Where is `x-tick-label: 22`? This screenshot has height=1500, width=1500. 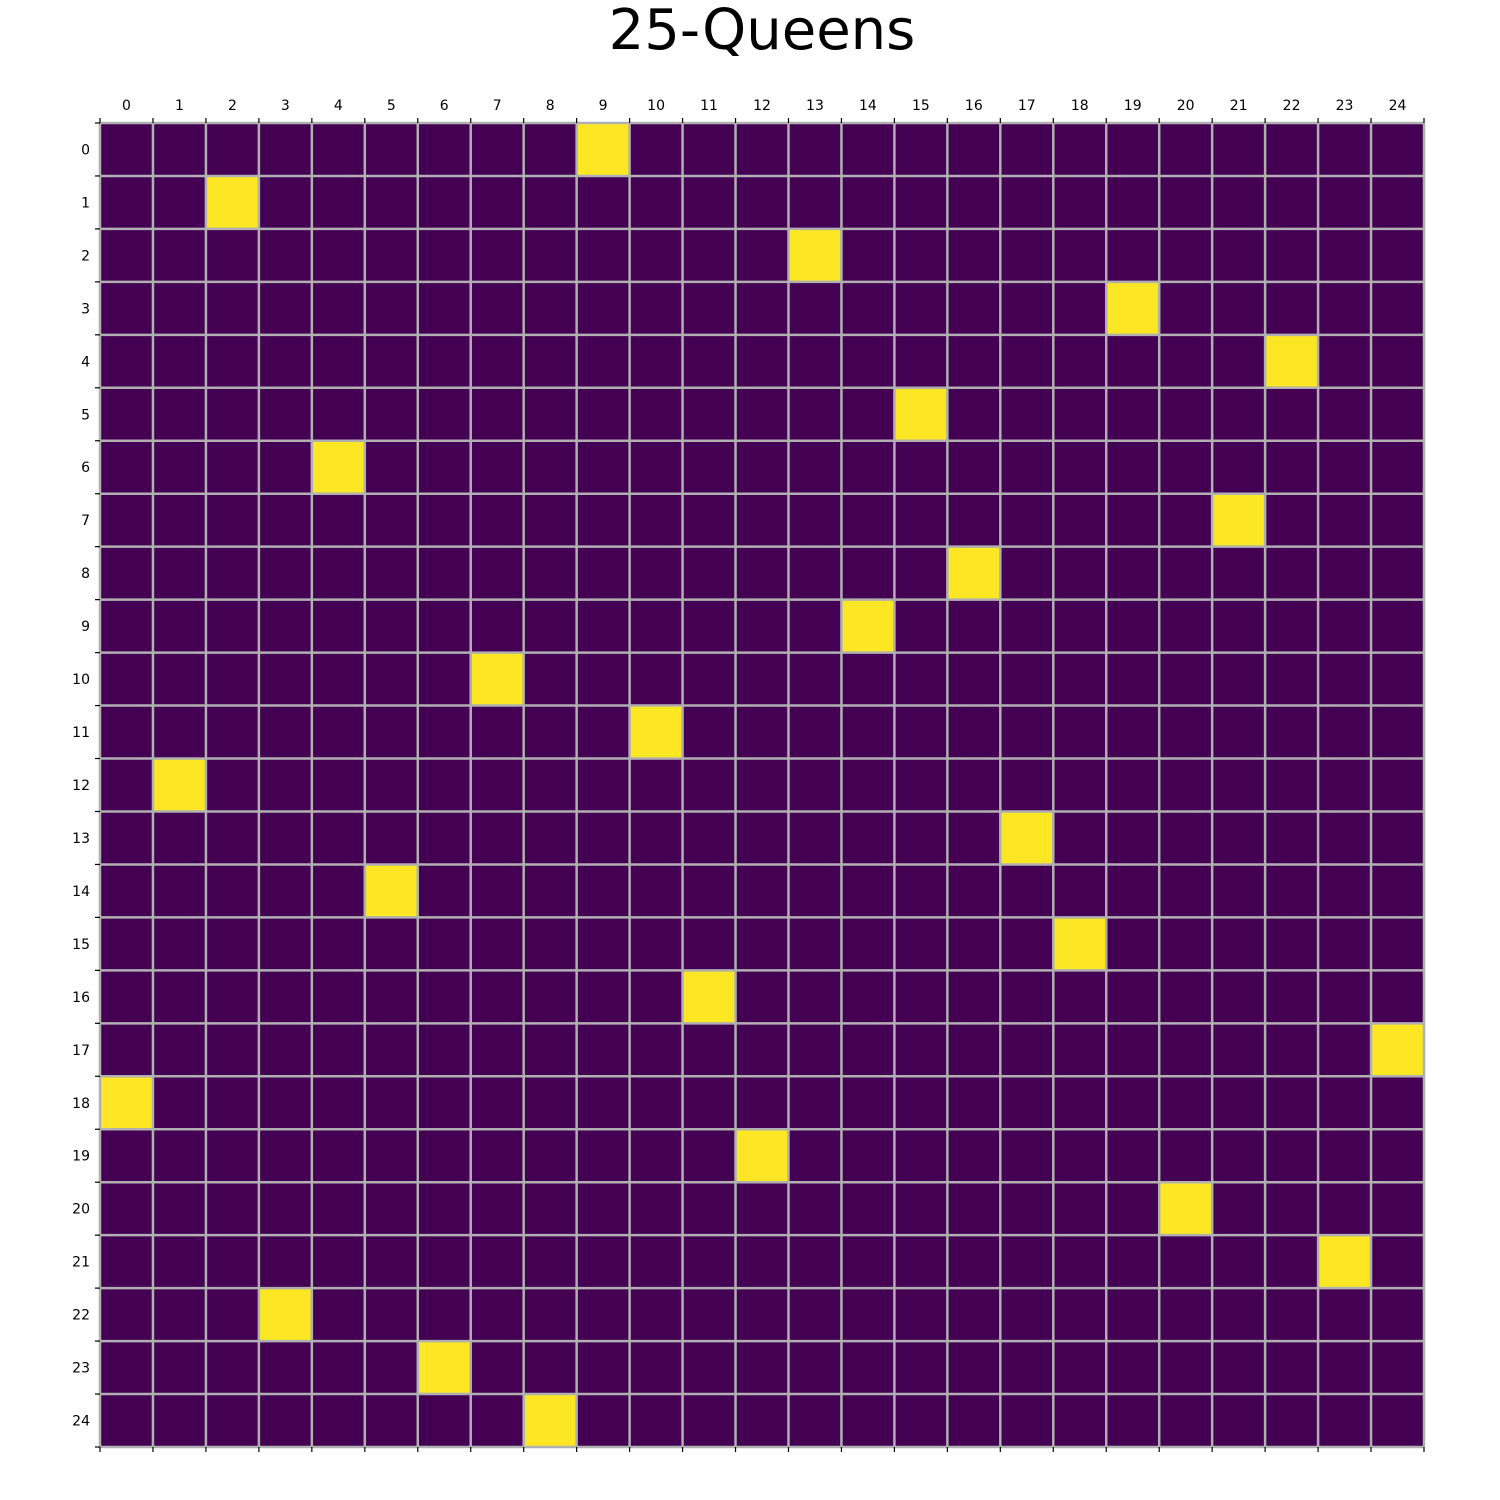 x-tick-label: 22 is located at coordinates (1292, 106).